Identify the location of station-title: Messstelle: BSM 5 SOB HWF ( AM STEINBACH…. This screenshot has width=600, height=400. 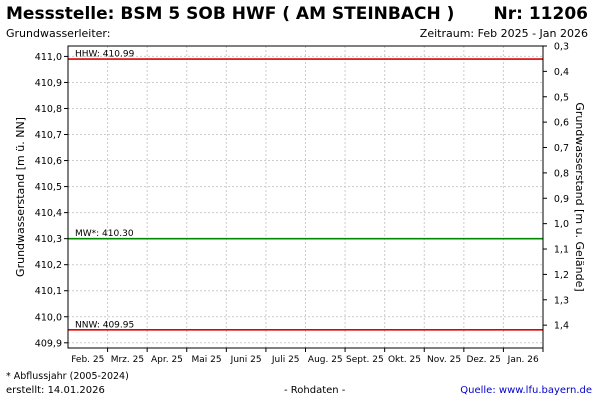
(230, 14).